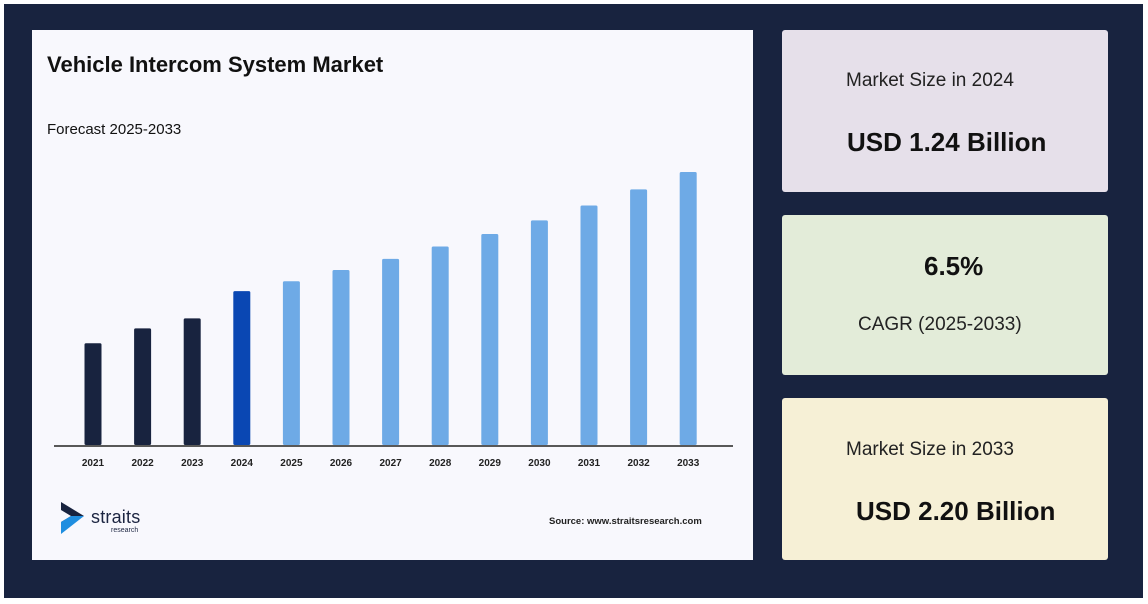  Describe the element at coordinates (940, 324) in the screenshot. I see `cagr-label: CAGR (2025-2033)` at that location.